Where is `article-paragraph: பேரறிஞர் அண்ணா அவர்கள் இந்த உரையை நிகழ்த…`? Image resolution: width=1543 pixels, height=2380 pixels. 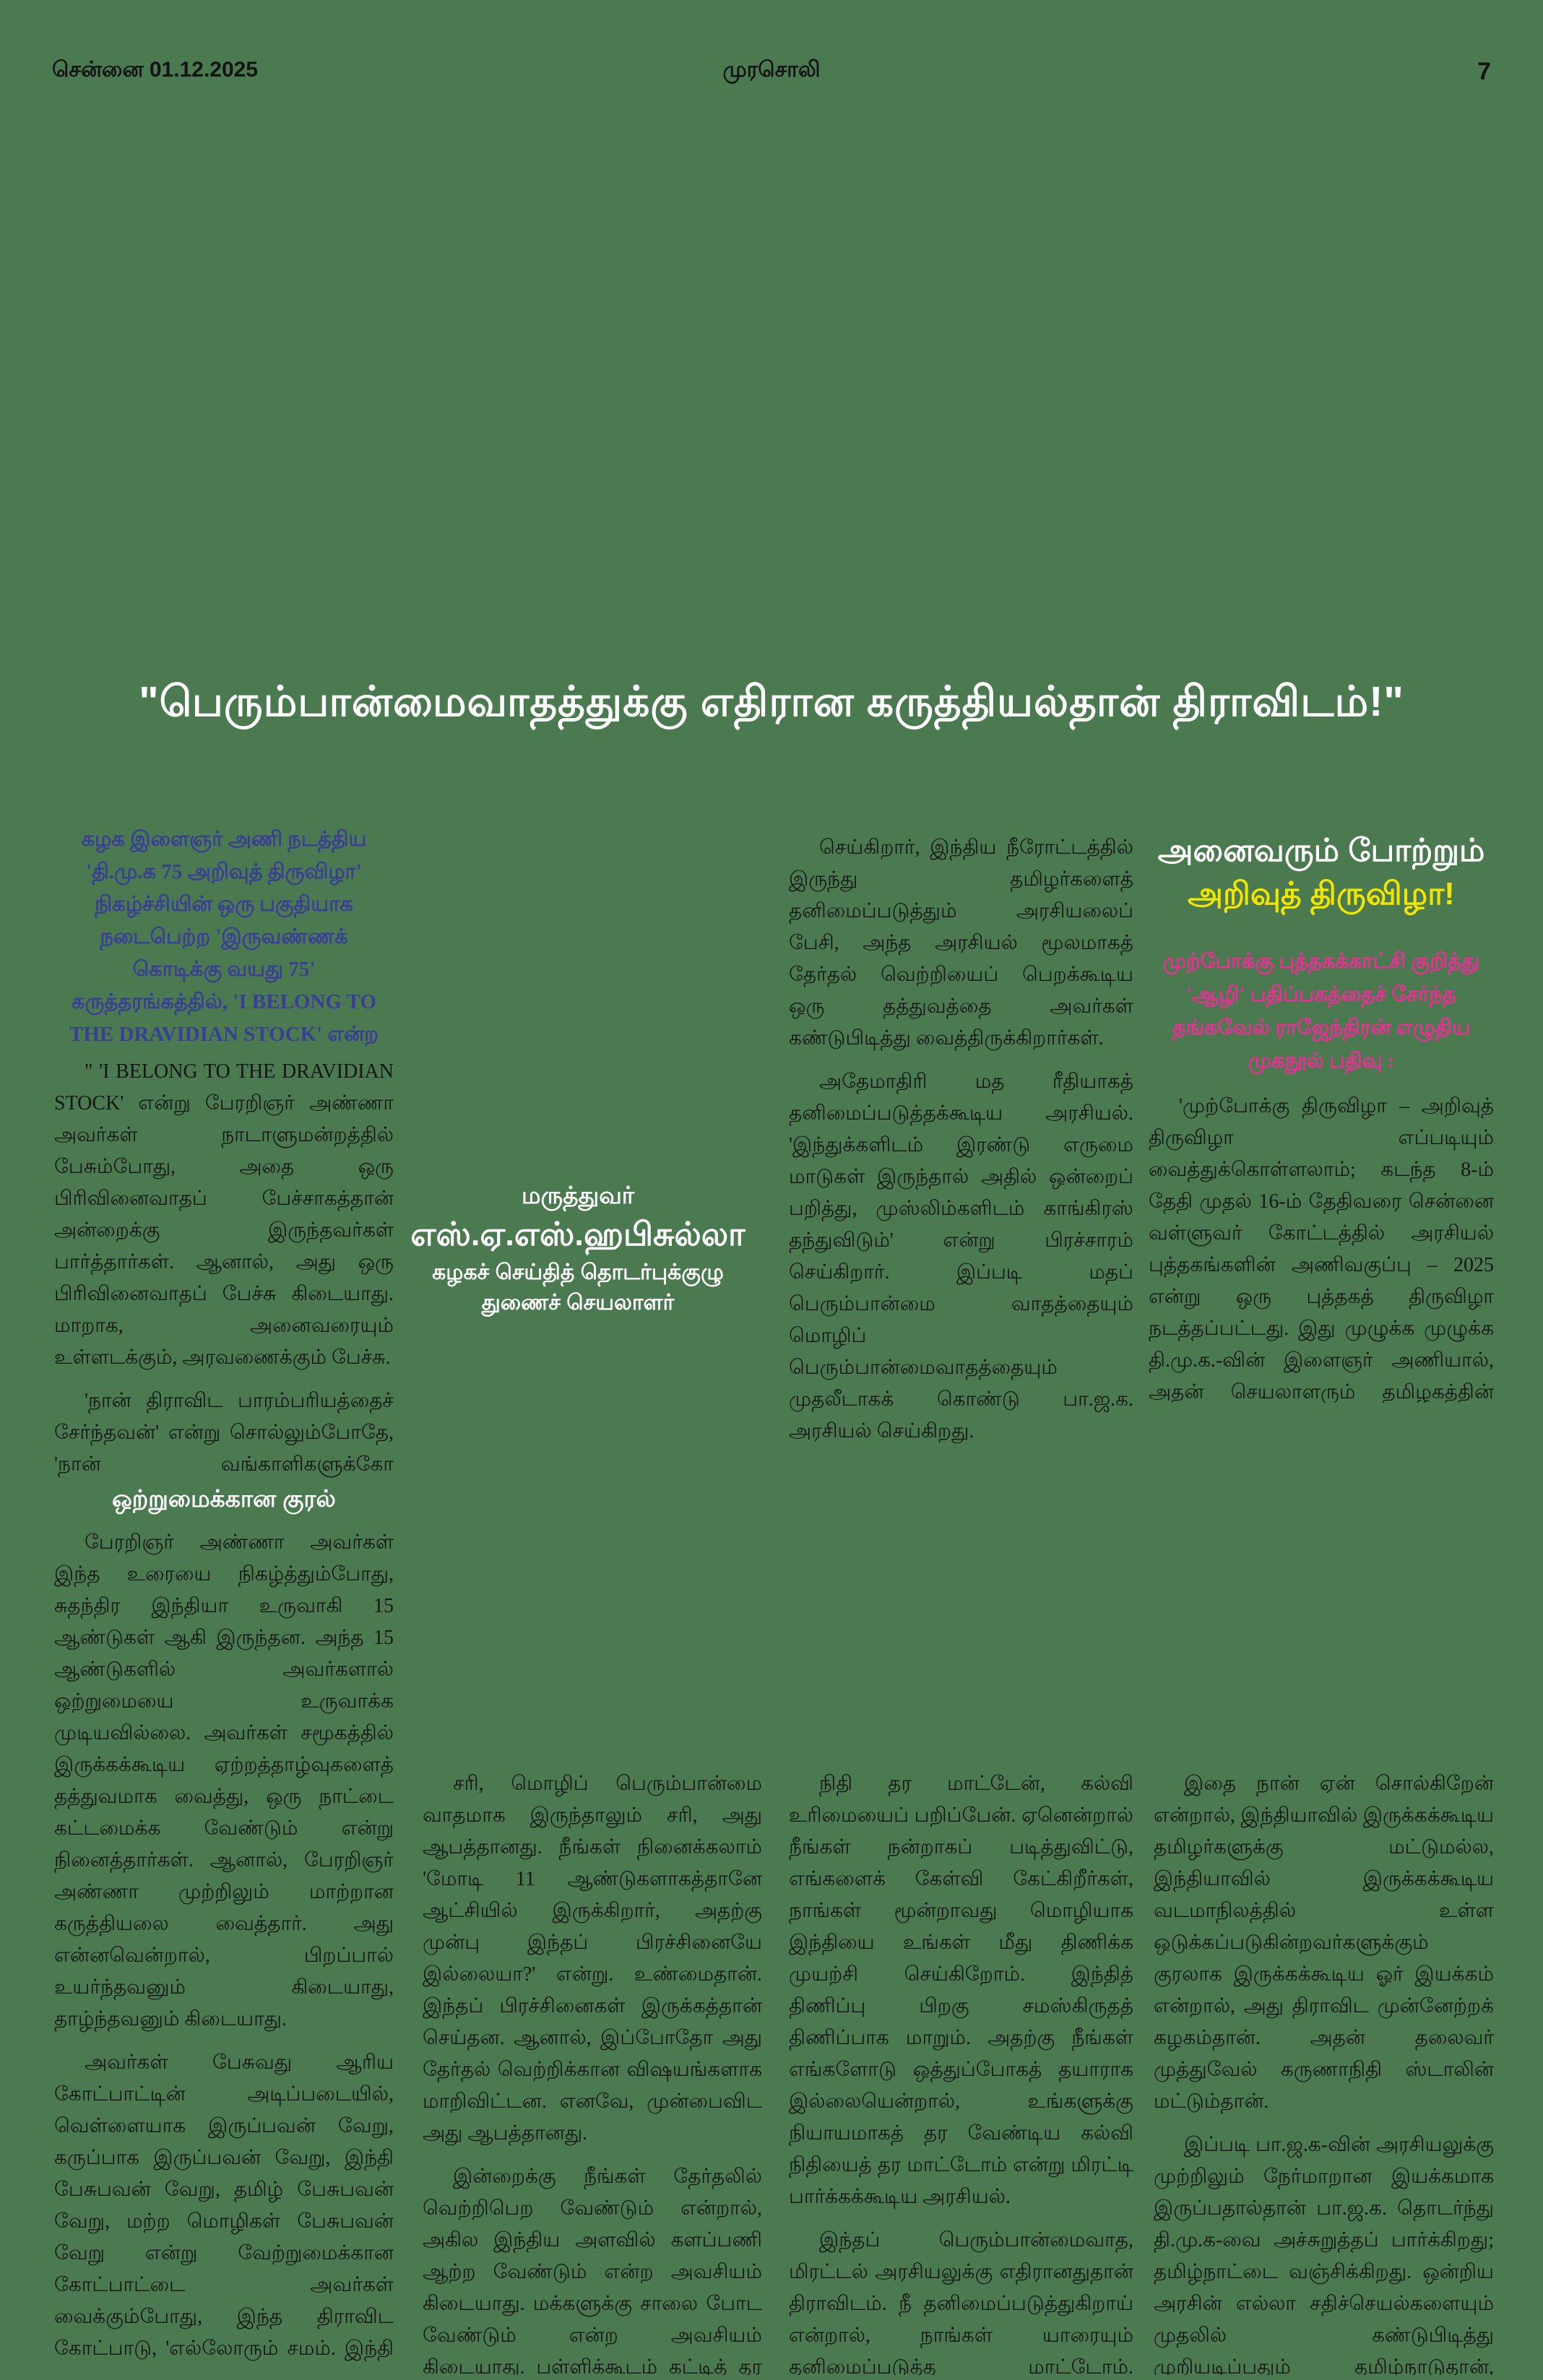 article-paragraph: பேரறிஞர் அண்ணா அவர்கள் இந்த உரையை நிகழ்த… is located at coordinates (224, 1780).